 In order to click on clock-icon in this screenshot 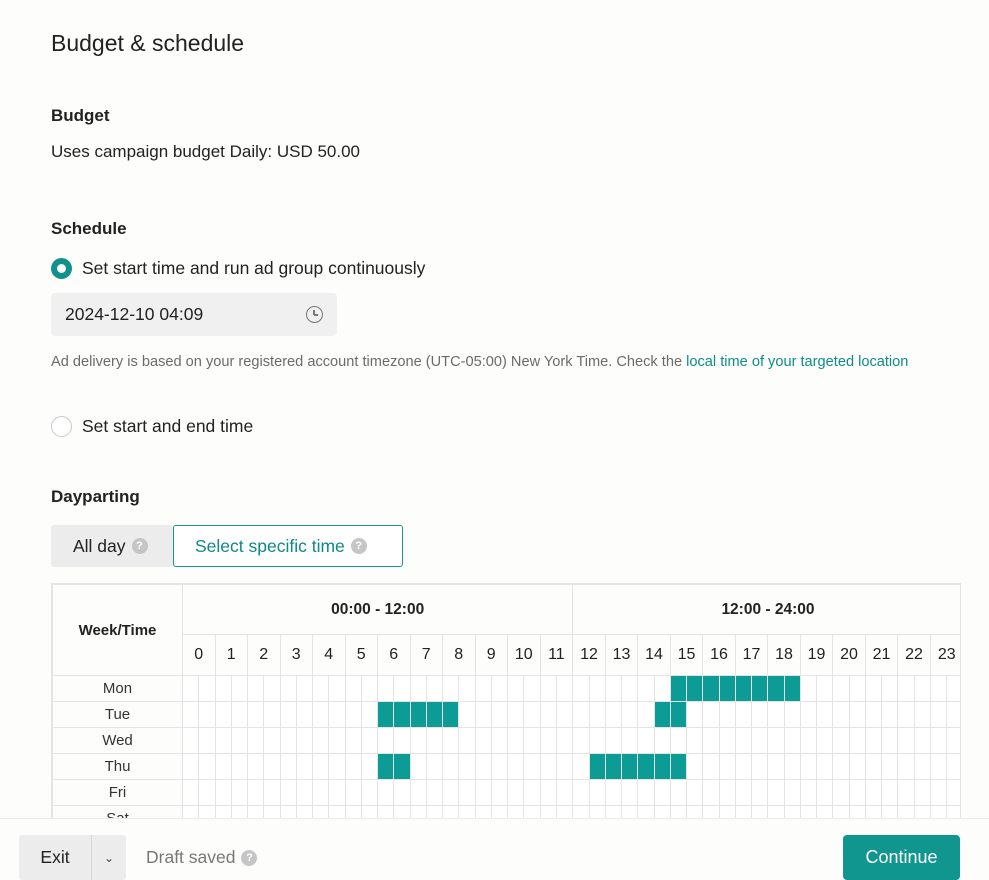, I will do `click(314, 314)`.